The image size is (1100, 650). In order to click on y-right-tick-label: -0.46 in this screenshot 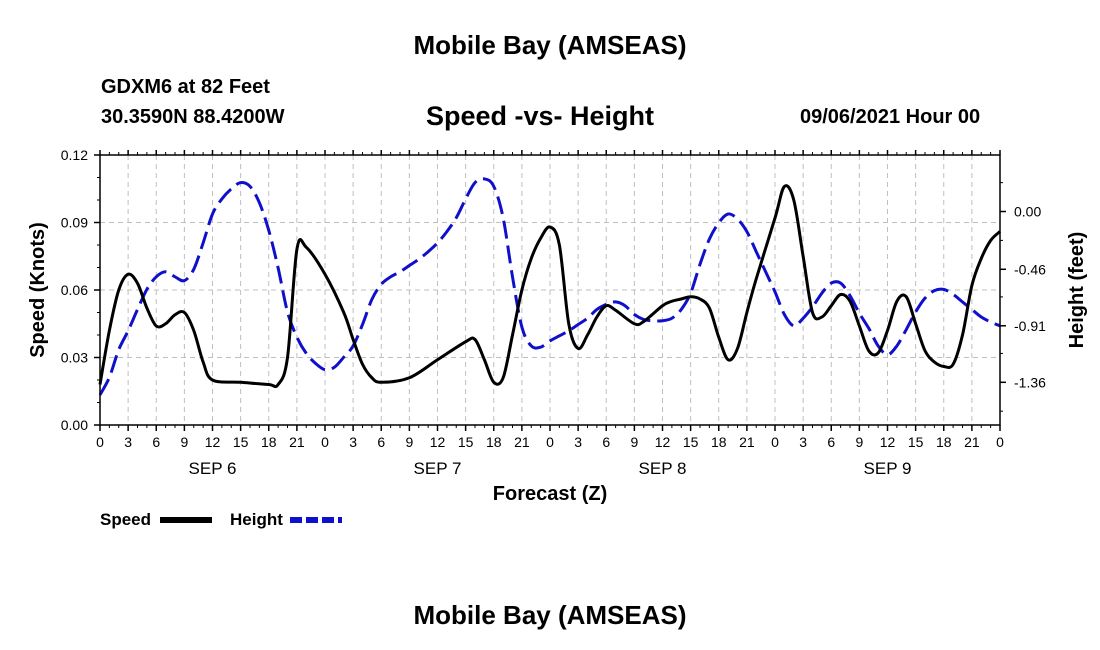, I will do `click(1030, 269)`.